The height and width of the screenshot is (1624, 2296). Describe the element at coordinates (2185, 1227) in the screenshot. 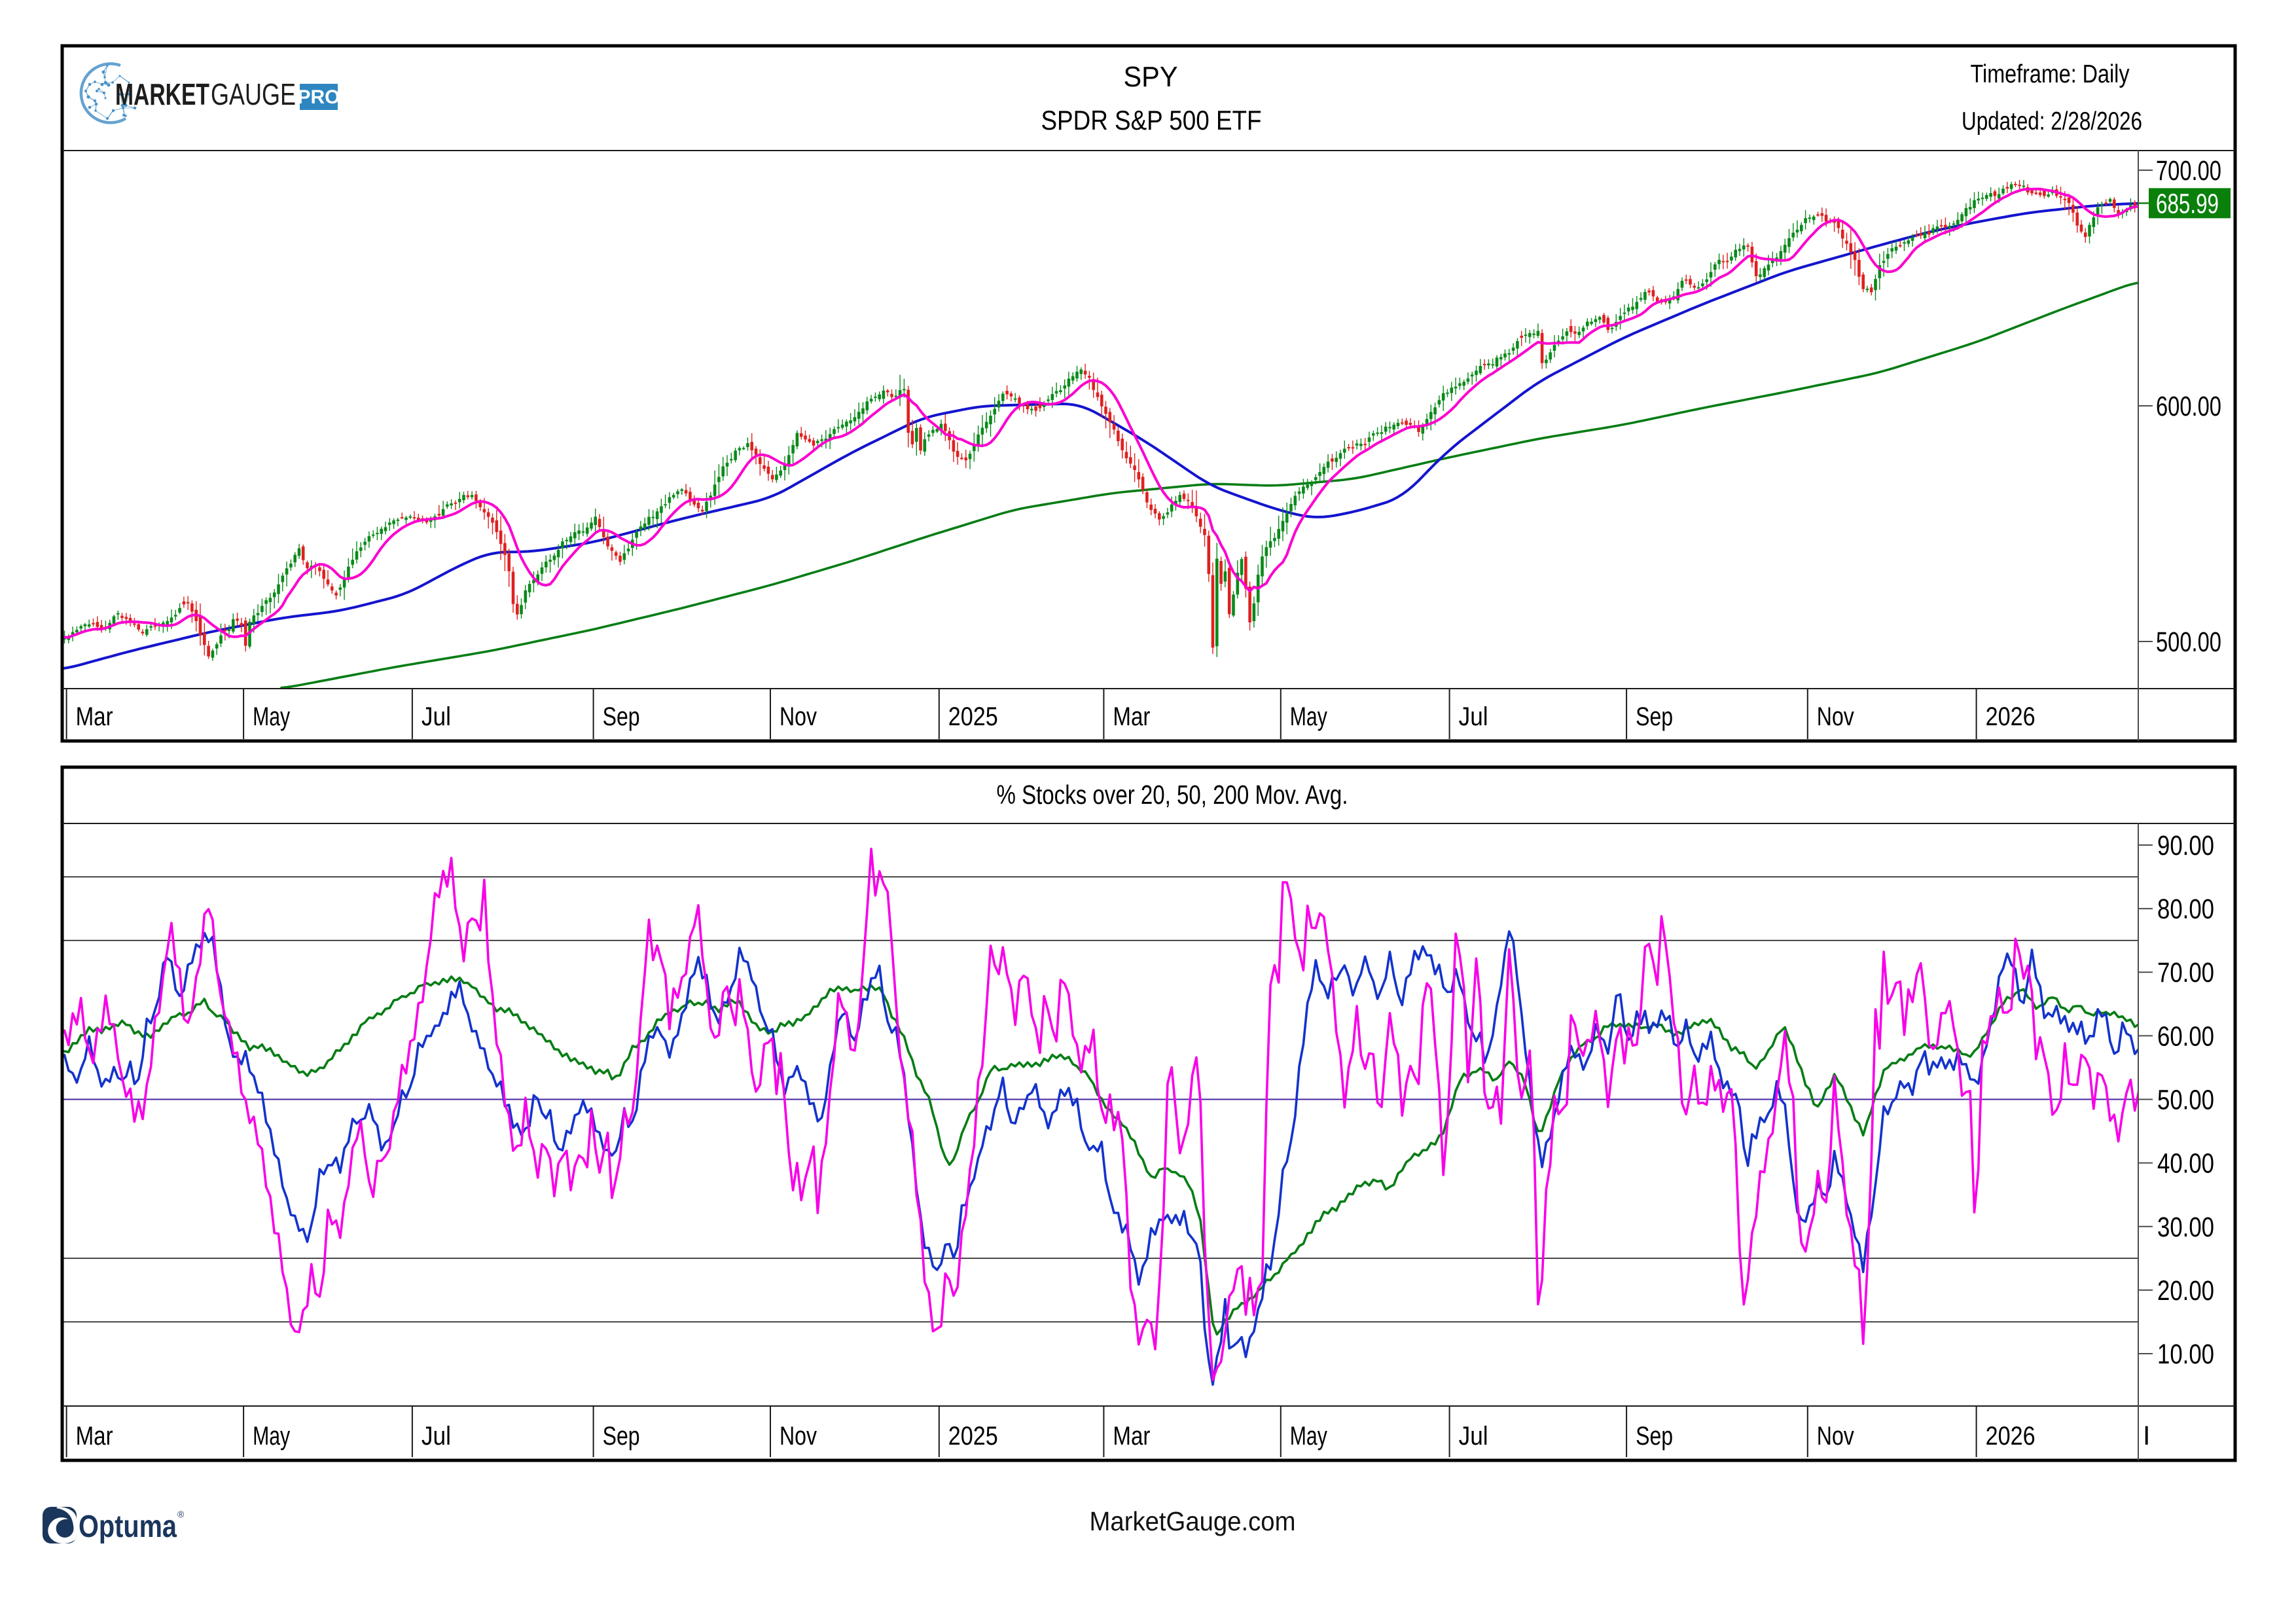

I see `svg-text: 30.00` at that location.